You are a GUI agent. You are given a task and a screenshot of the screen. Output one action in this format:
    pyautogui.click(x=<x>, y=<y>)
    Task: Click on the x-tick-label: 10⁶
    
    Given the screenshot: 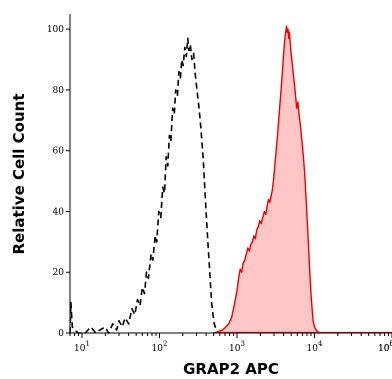 What is the action you would take?
    pyautogui.click(x=385, y=347)
    